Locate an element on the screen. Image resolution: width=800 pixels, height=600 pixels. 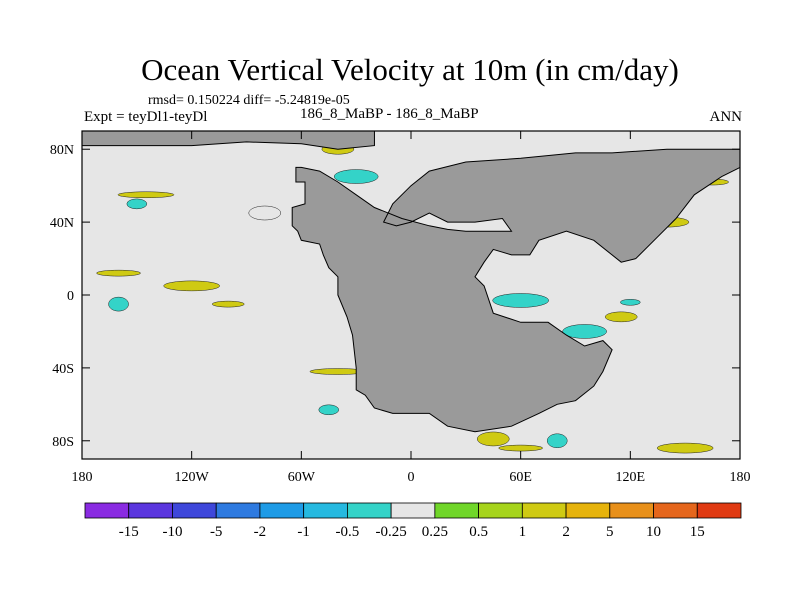
colorbar-label: 0.5 is located at coordinates (478, 532).